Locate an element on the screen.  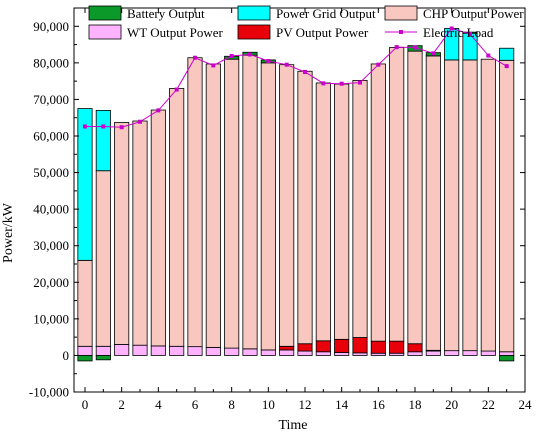
y-tick-label: 90,000 is located at coordinates (51, 26).